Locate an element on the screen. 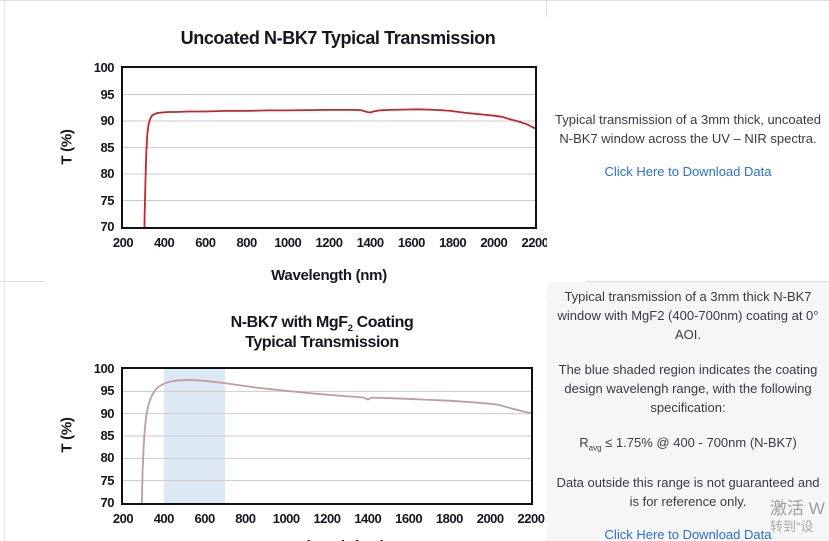 The width and height of the screenshot is (829, 541). chart-title-uncoated: Uncoated N-BK7 Typical Transmission is located at coordinates (338, 39).